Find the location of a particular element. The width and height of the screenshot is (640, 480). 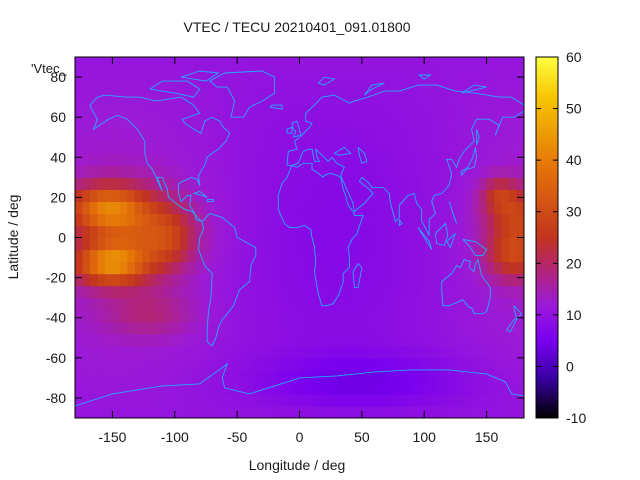

colorbar-tick-label: 10 is located at coordinates (574, 315).